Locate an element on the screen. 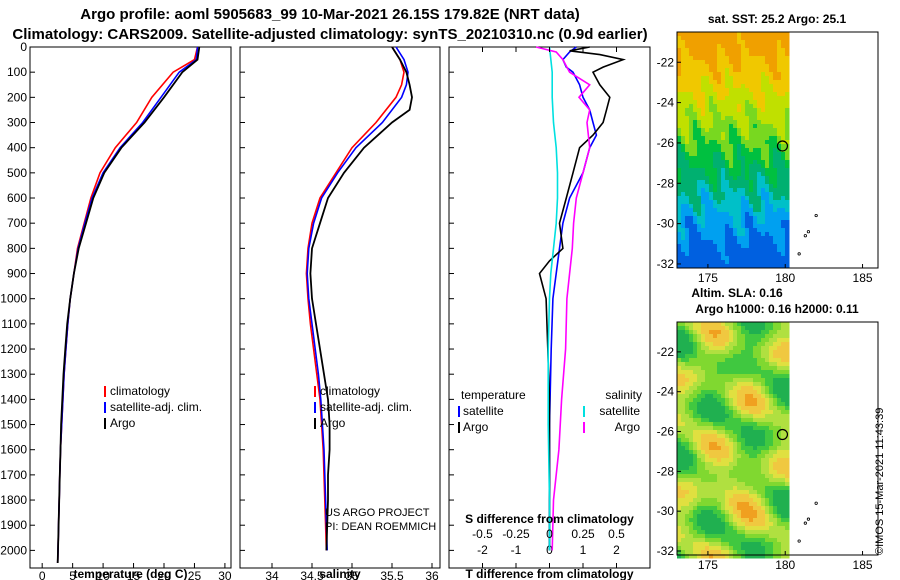 This screenshot has width=900, height=580. s-tick-label: -0.5 is located at coordinates (482, 534).